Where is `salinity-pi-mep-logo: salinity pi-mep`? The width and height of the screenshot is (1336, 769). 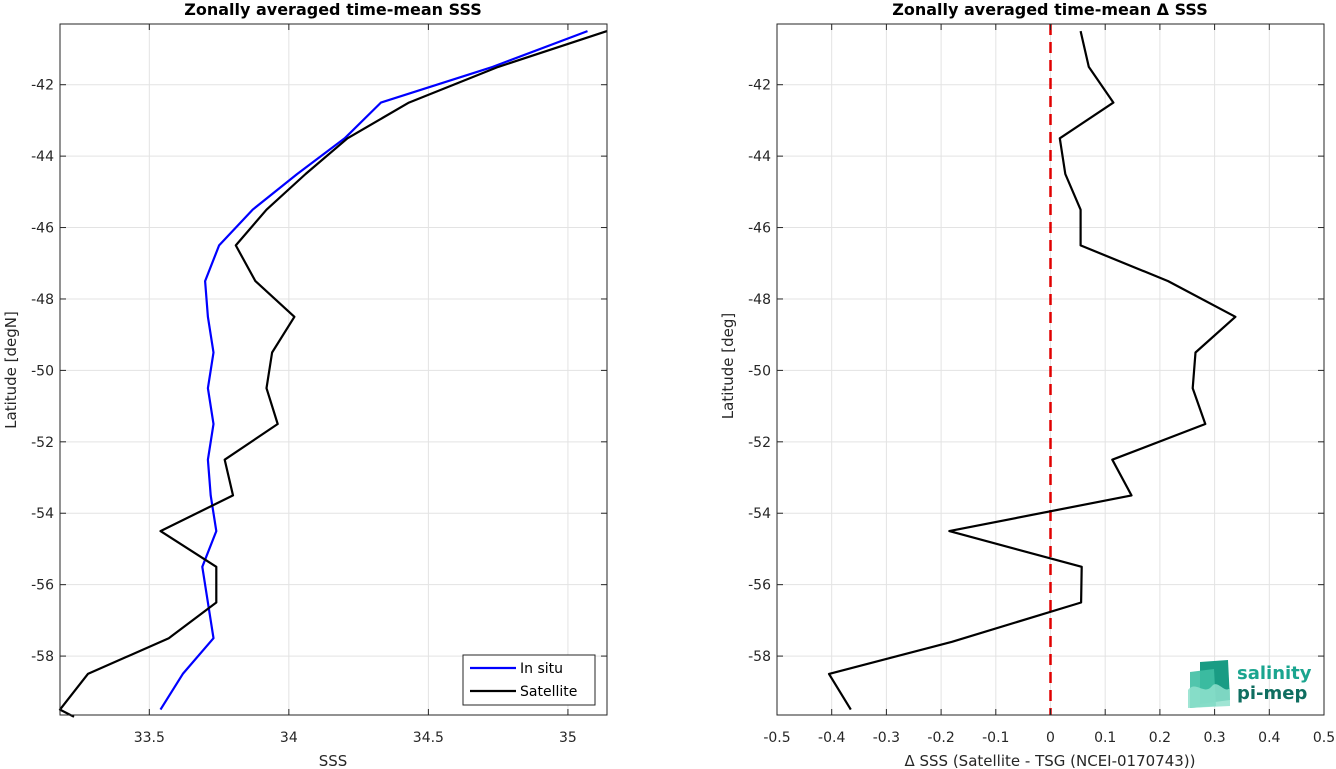
salinity-pi-mep-logo: salinity pi-mep is located at coordinates (1250, 684).